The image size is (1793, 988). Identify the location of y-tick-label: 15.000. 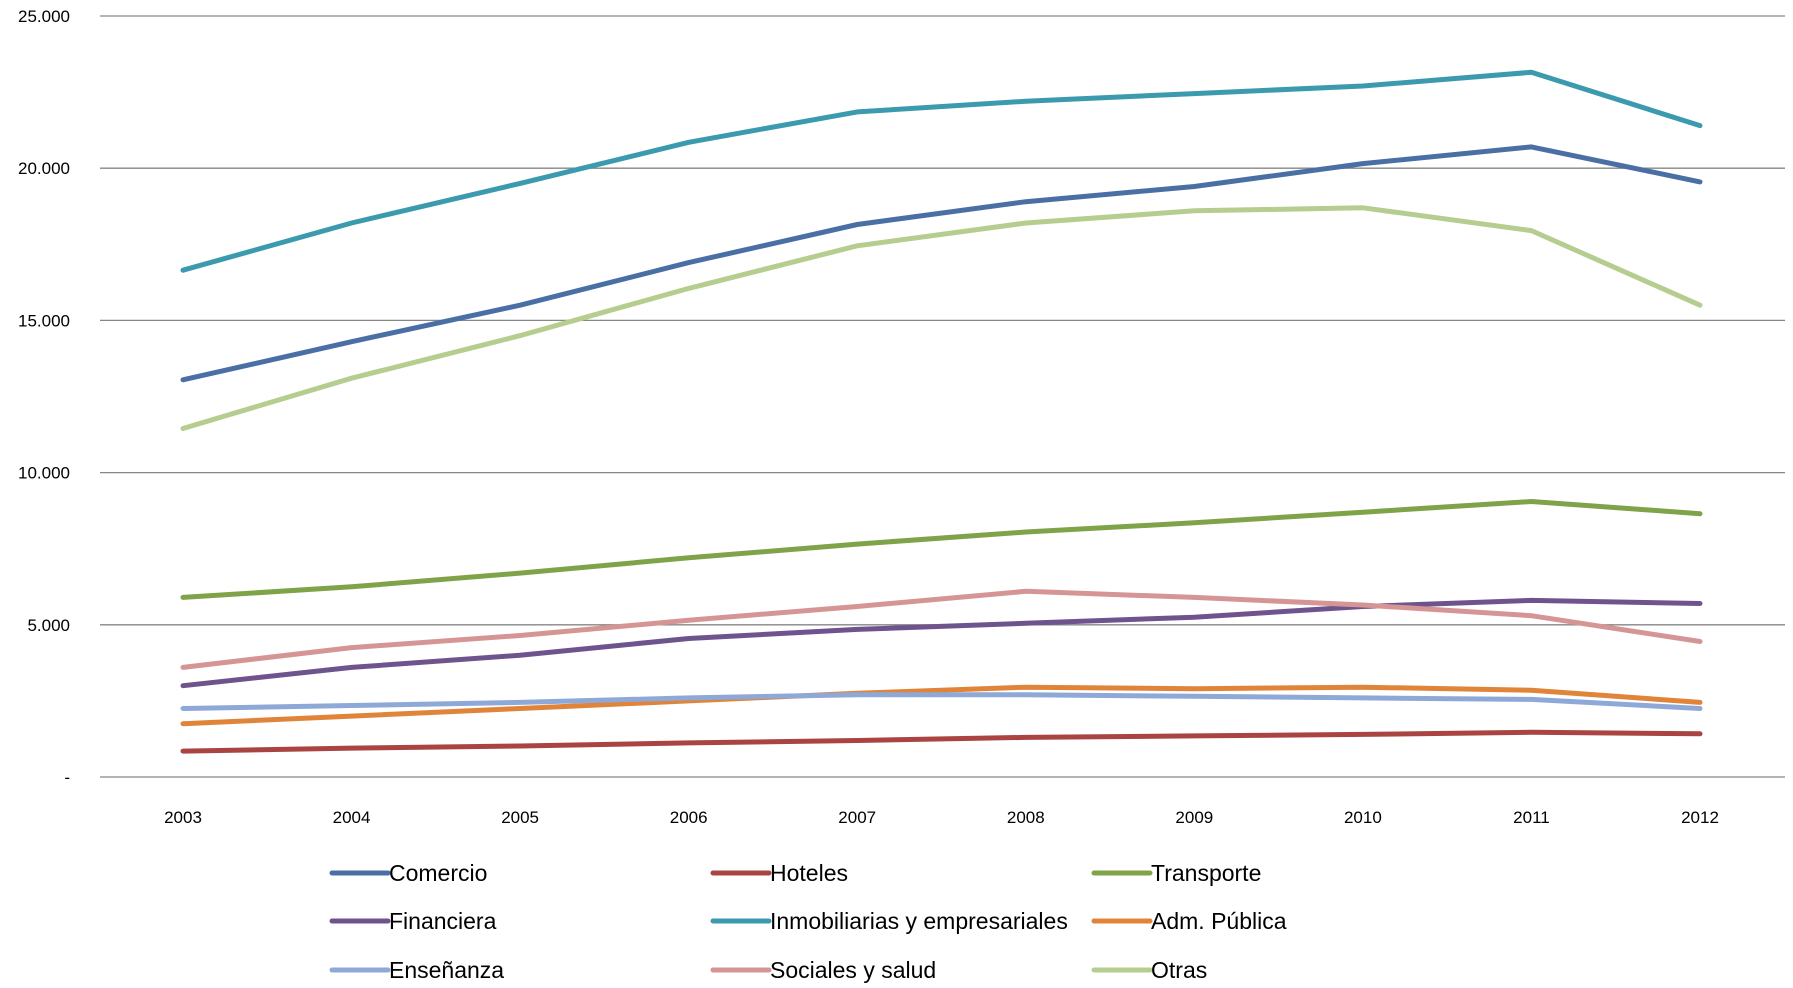
(44, 320).